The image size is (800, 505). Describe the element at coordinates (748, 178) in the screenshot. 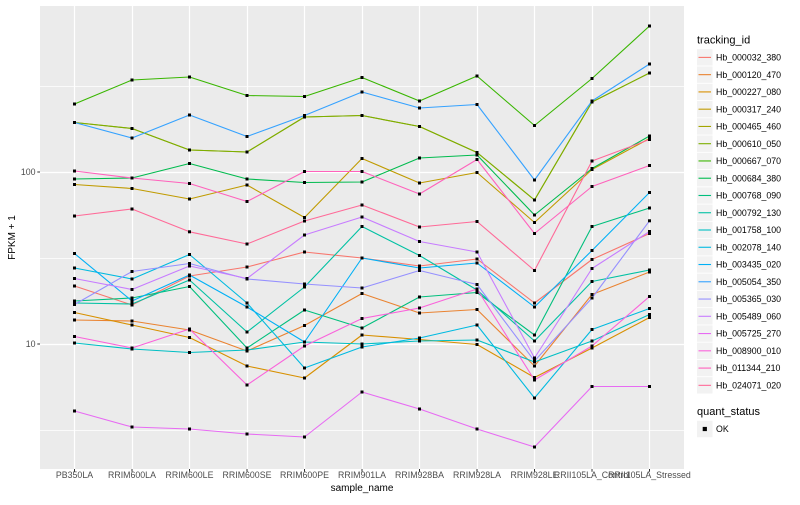

I see `svg-text: Hb_000684_380` at that location.